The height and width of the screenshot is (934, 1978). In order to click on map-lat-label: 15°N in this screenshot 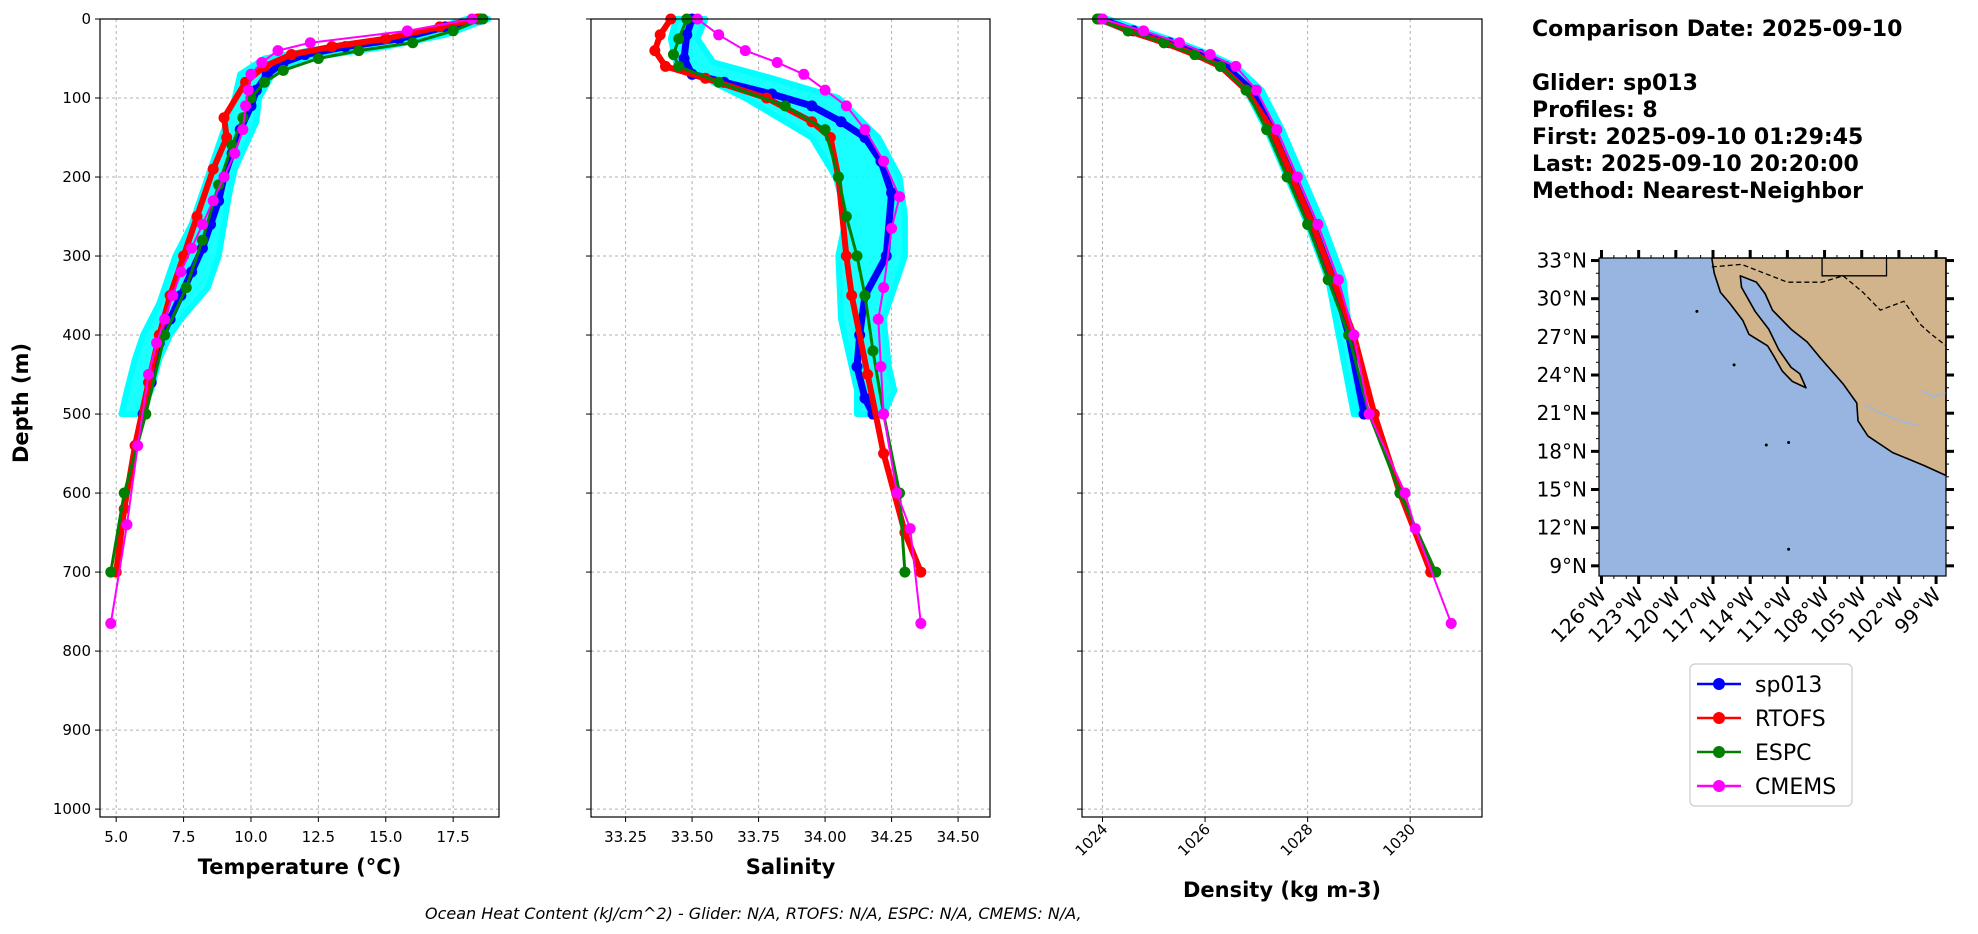, I will do `click(1562, 490)`.